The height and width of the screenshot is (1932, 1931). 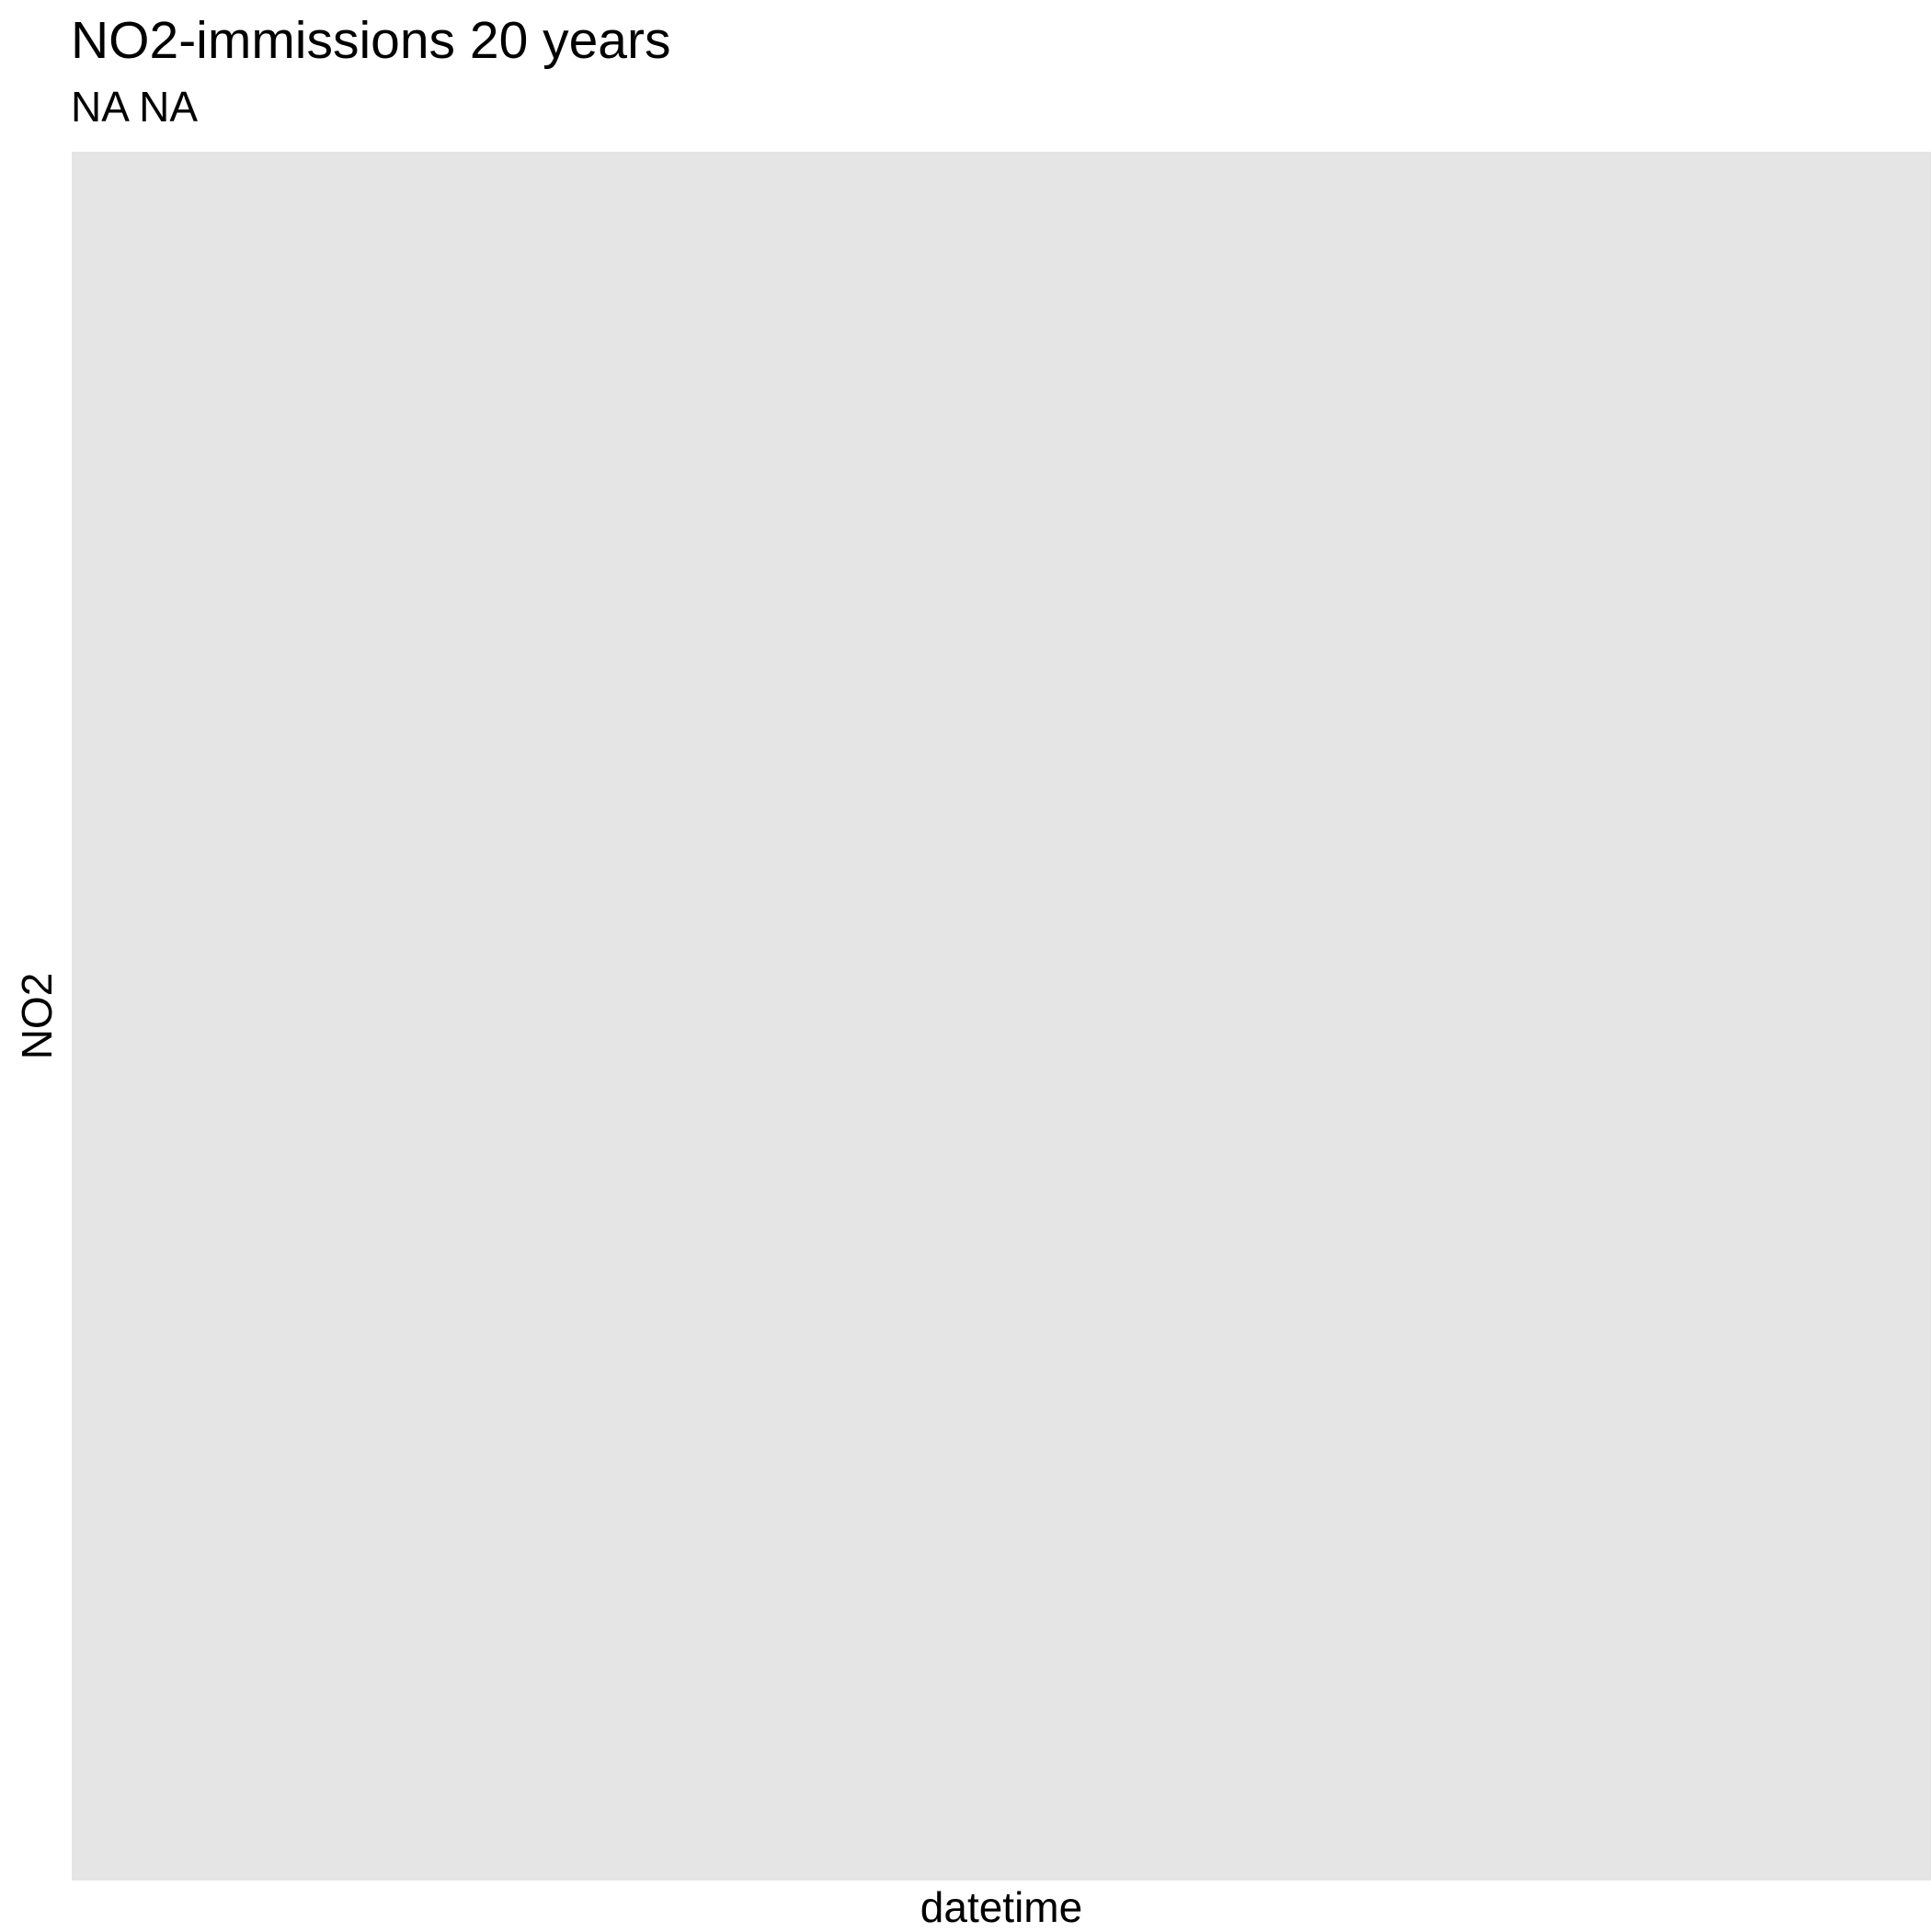 What do you see at coordinates (1002, 1907) in the screenshot?
I see `x-axis-label: datetime` at bounding box center [1002, 1907].